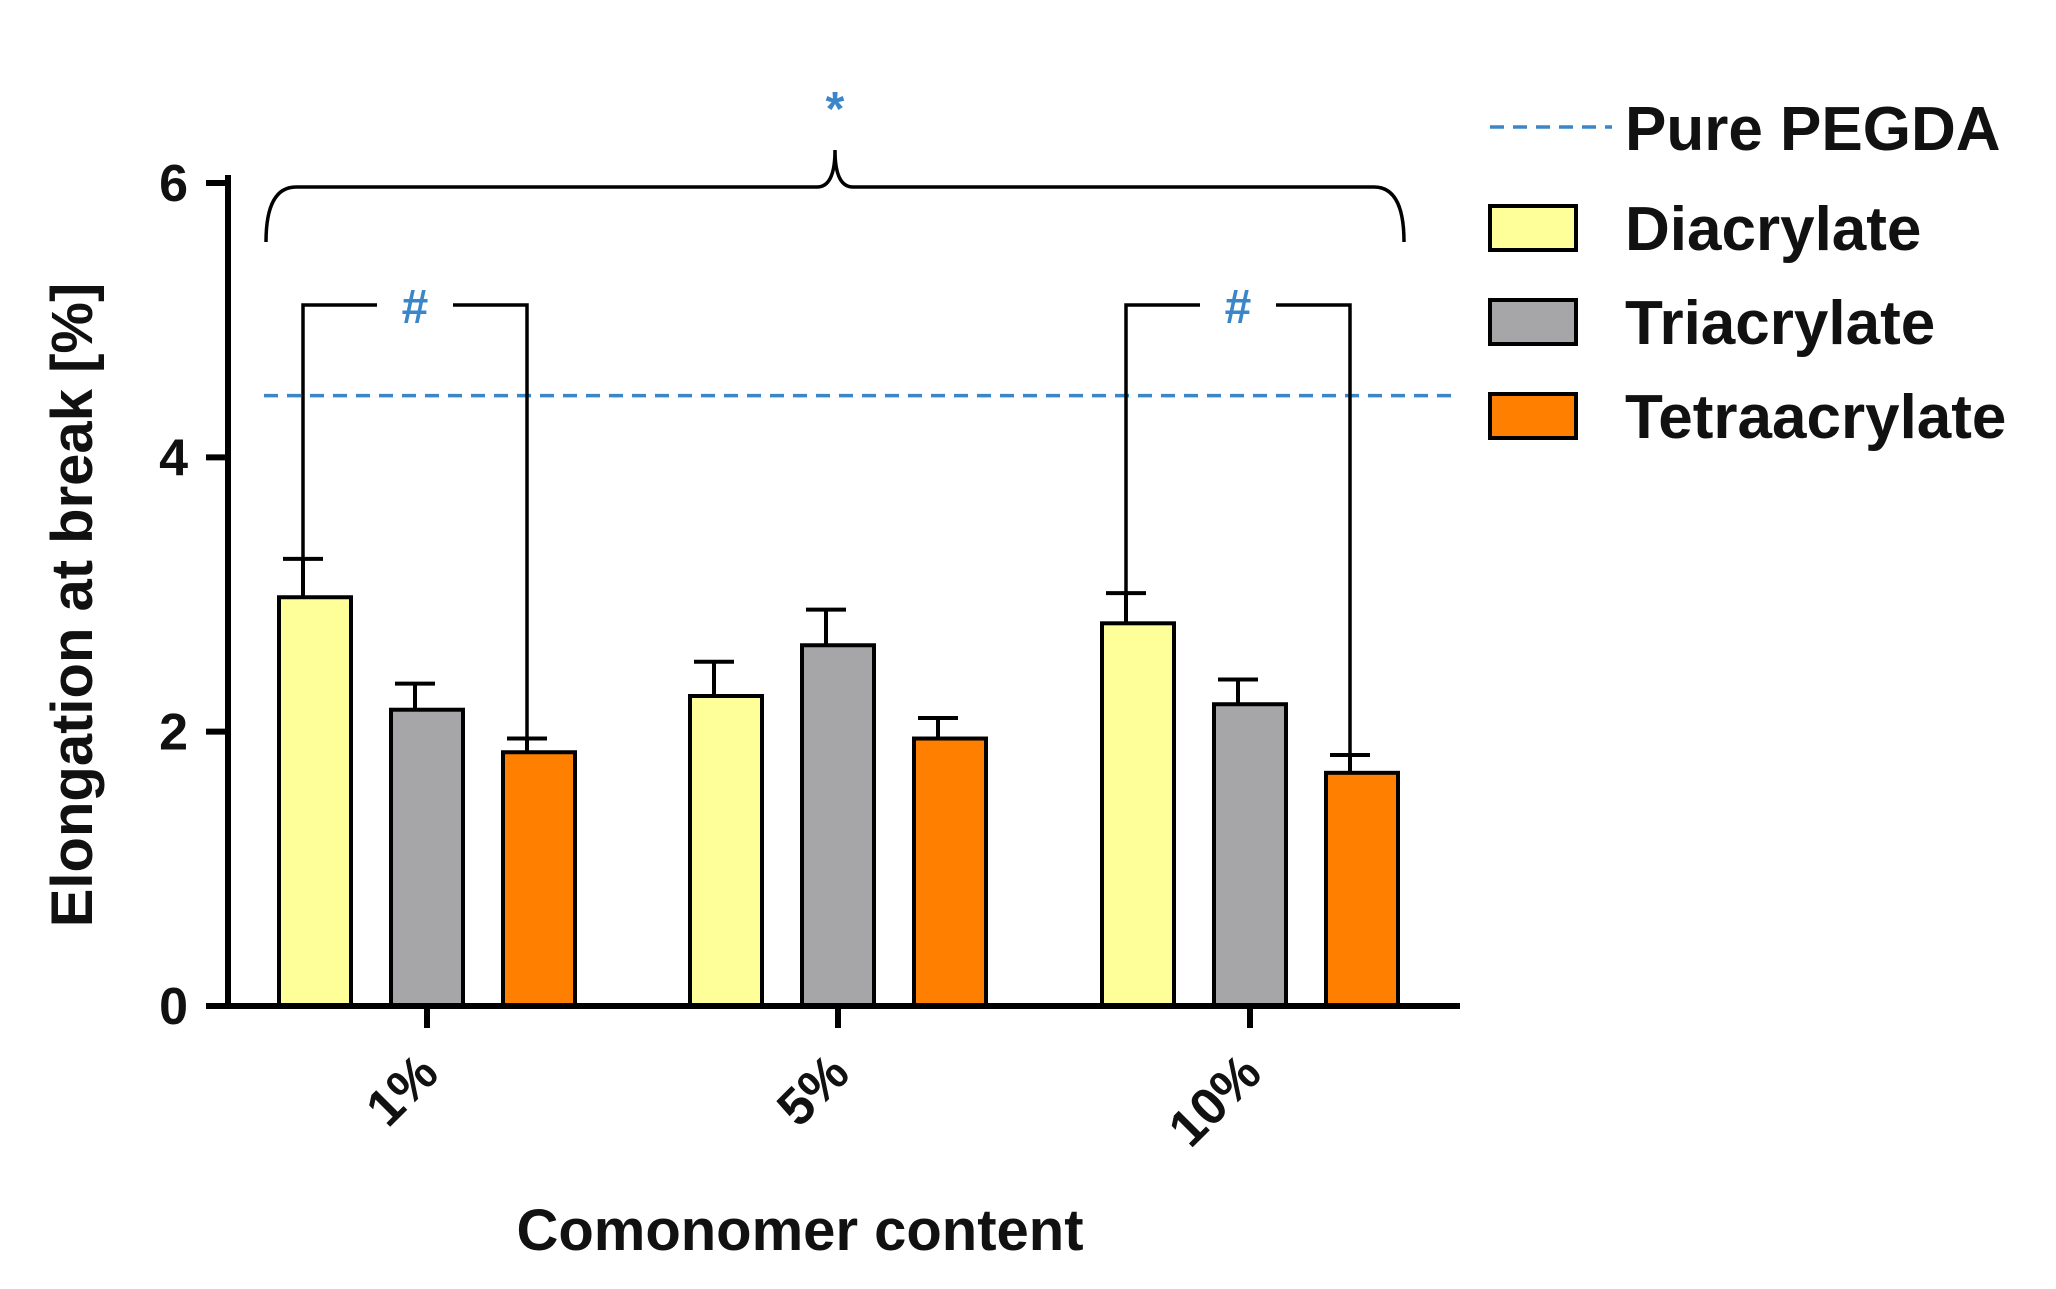 This screenshot has height=1289, width=2056. I want to click on bar-diacrylate-10pct, so click(1138, 814).